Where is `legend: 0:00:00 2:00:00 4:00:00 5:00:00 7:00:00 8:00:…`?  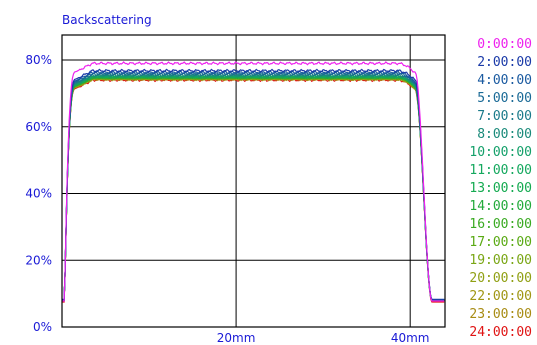
legend: 0:00:00 2:00:00 4:00:00 5:00:00 7:00:00 8:00:… is located at coordinates (500, 188).